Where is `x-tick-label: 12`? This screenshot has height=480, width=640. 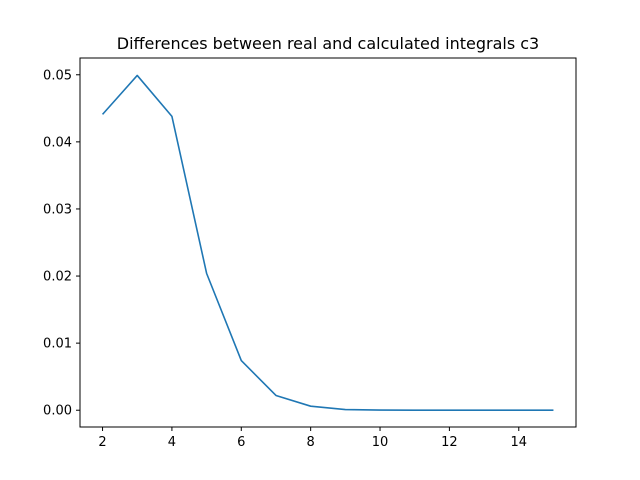
x-tick-label: 12 is located at coordinates (449, 442).